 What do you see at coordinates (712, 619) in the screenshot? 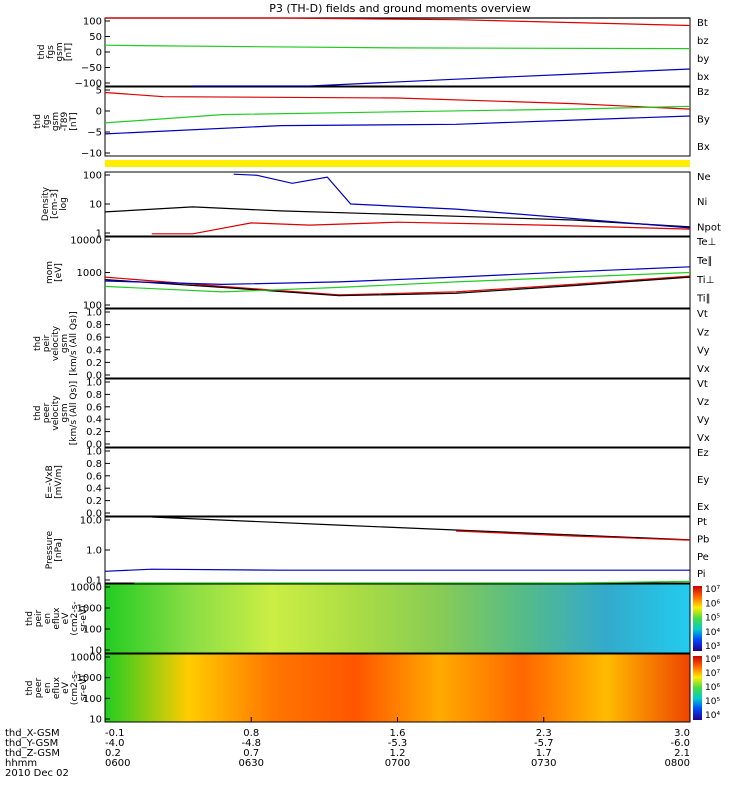
I see `colorbar-tick-label: 10⁵` at bounding box center [712, 619].